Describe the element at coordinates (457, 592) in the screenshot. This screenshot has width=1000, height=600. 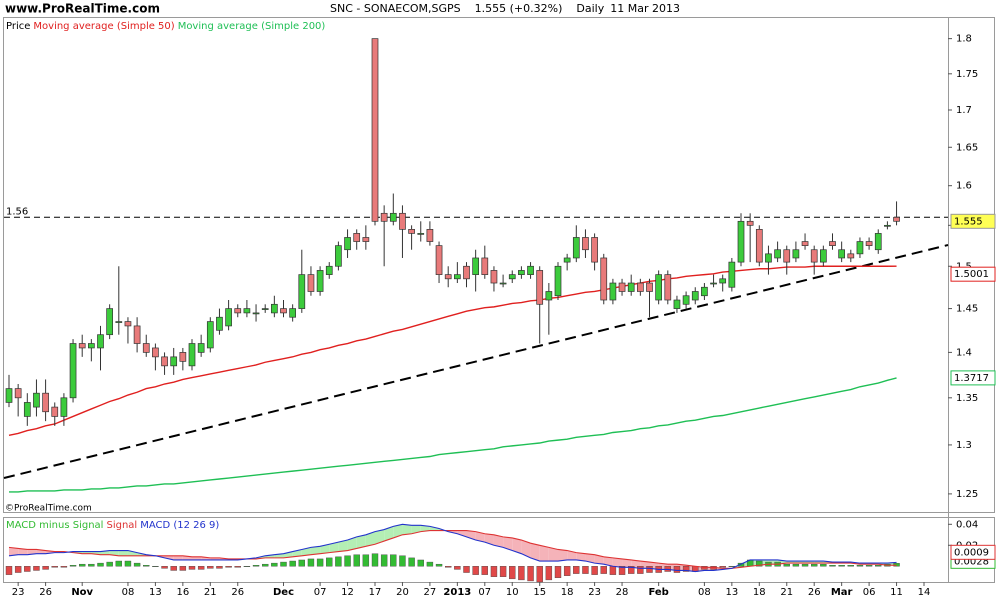
I see `x-tick-label: 2013` at that location.